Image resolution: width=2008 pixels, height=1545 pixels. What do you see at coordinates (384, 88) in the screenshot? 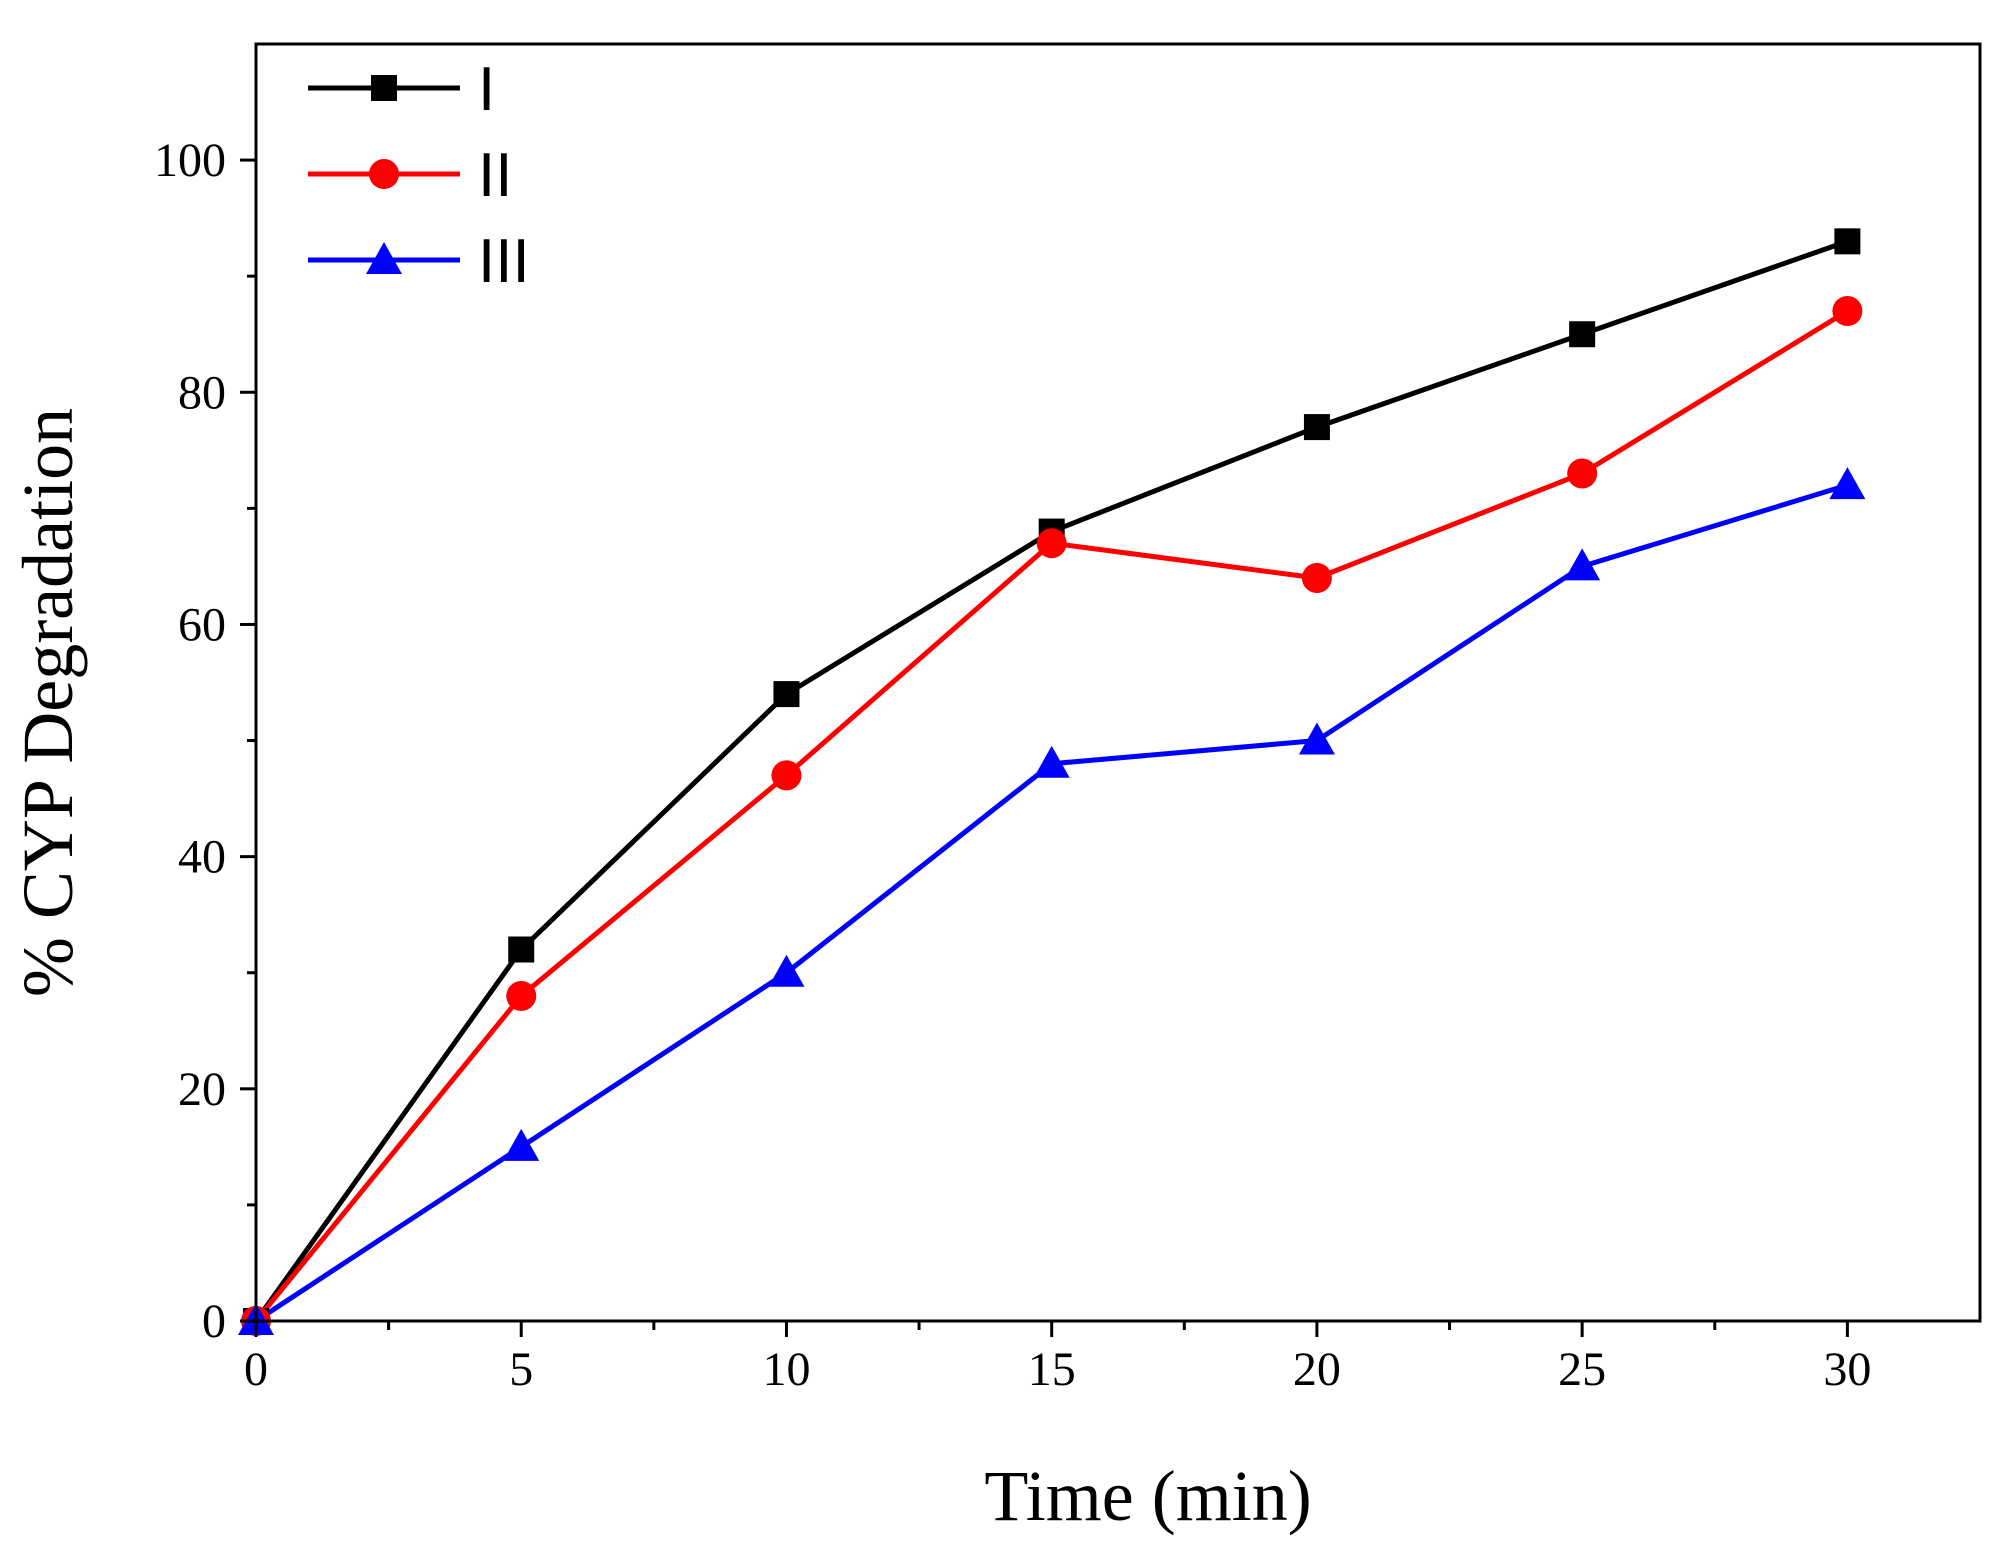
I see `legend-marker-I` at bounding box center [384, 88].